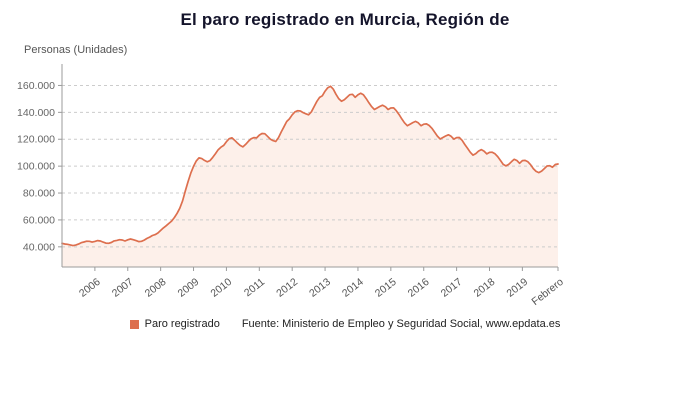  I want to click on svg-text: 2012, so click(287, 288).